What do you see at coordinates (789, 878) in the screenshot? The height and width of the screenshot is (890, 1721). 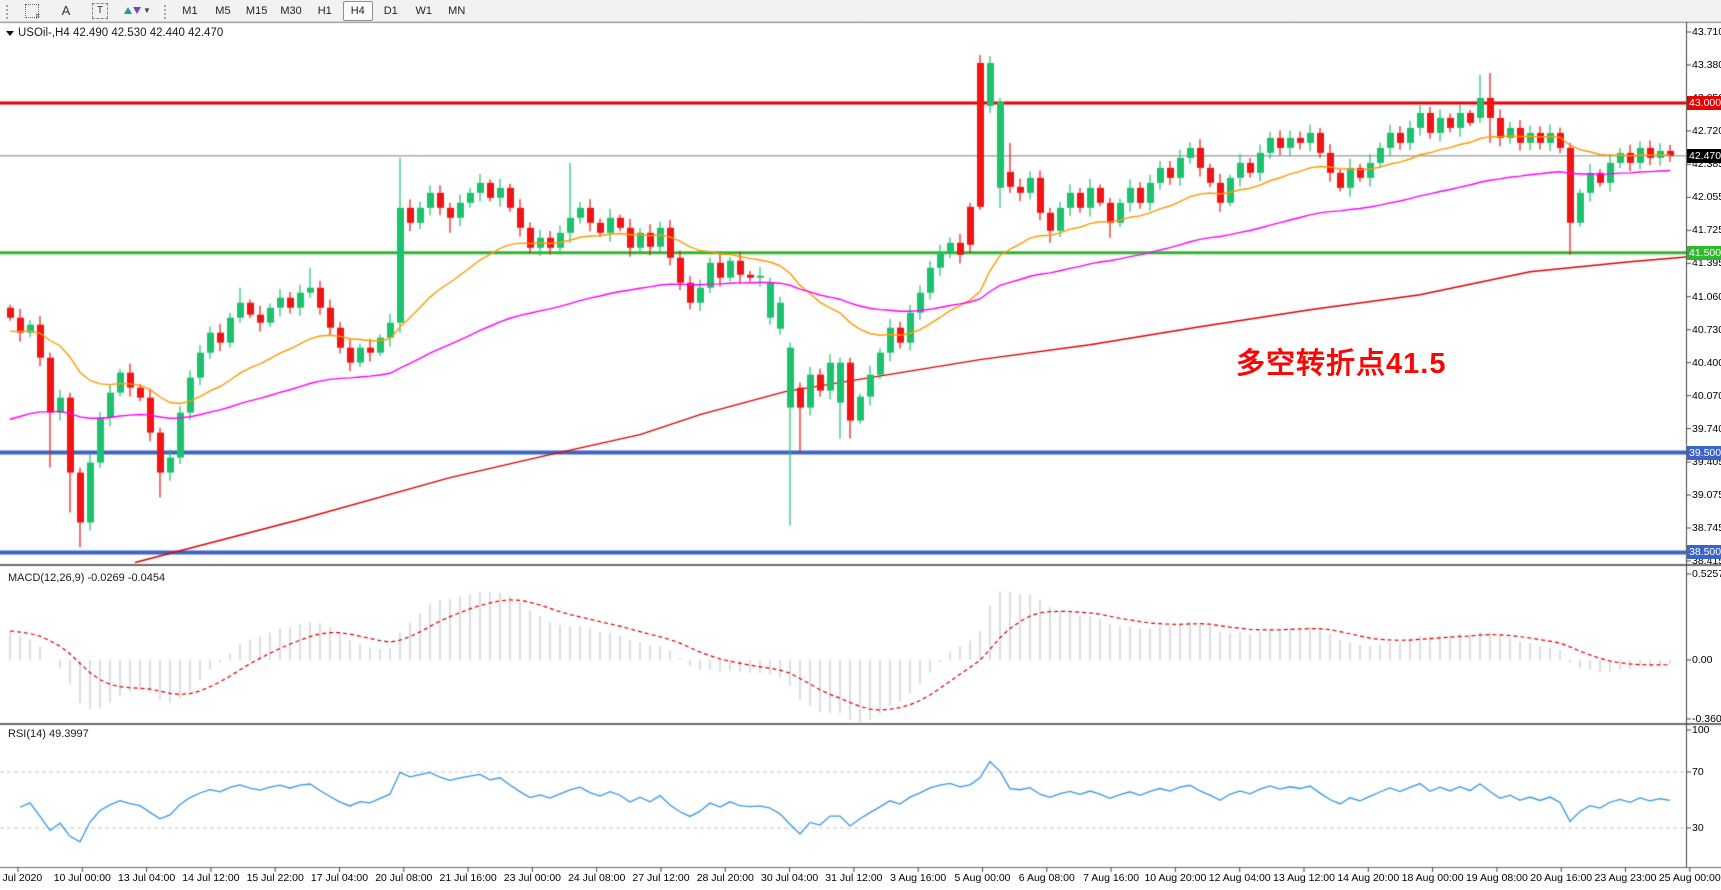 I see `date-tick-label: 30 Jul 04:00` at bounding box center [789, 878].